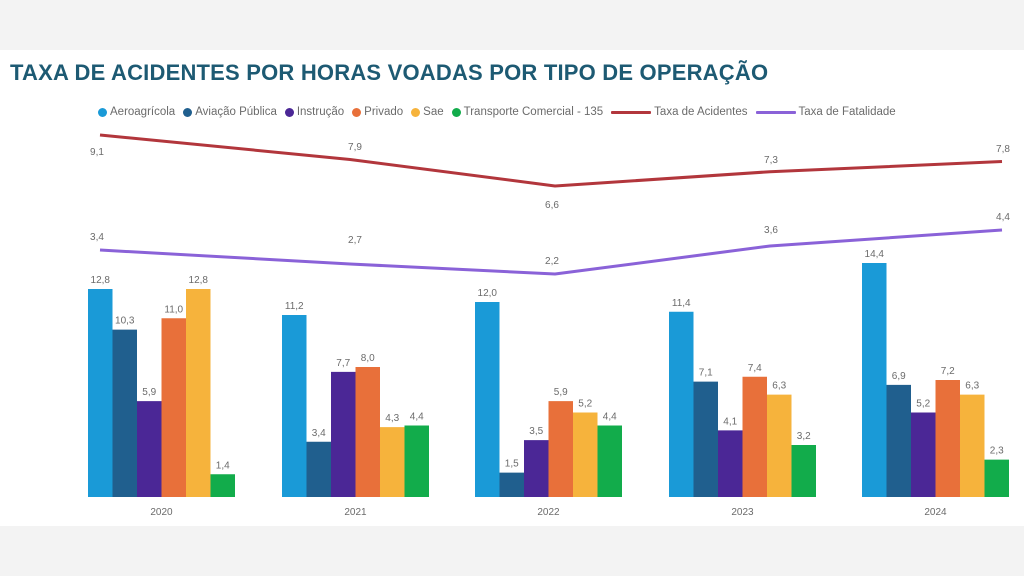  What do you see at coordinates (222, 485) in the screenshot?
I see `bar-transporte-comercial-135-2020` at bounding box center [222, 485].